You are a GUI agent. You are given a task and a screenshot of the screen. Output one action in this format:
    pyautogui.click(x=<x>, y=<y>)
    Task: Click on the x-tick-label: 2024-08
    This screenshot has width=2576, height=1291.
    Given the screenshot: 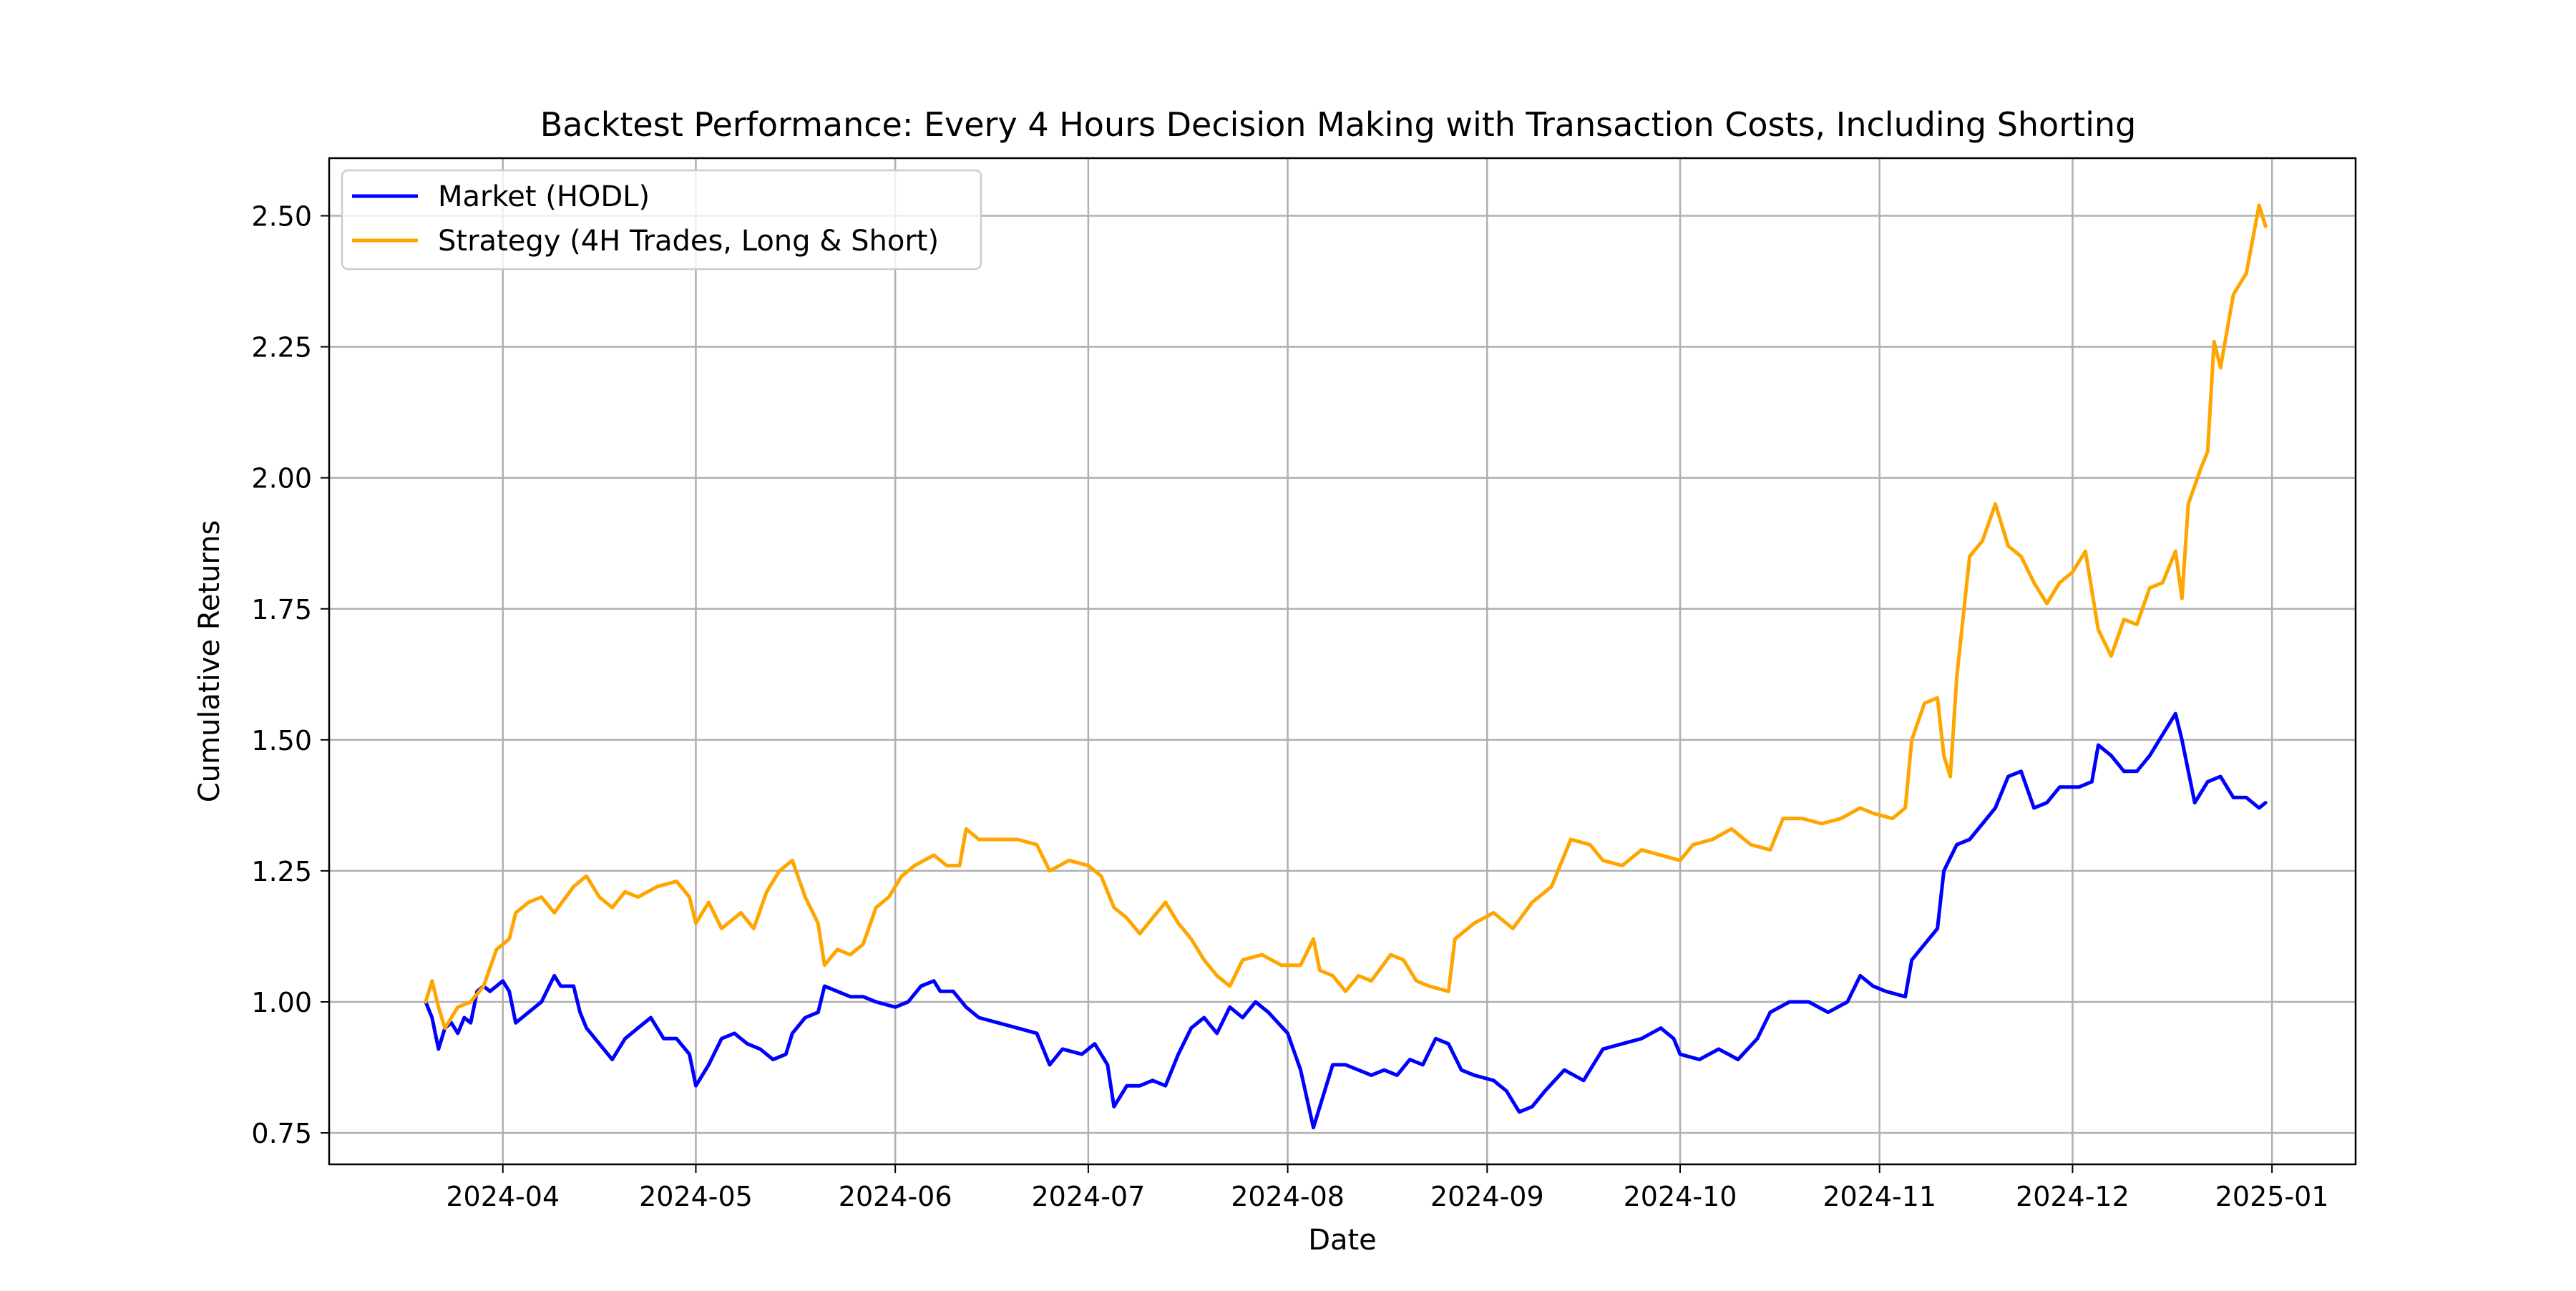 What is the action you would take?
    pyautogui.click(x=1288, y=1196)
    